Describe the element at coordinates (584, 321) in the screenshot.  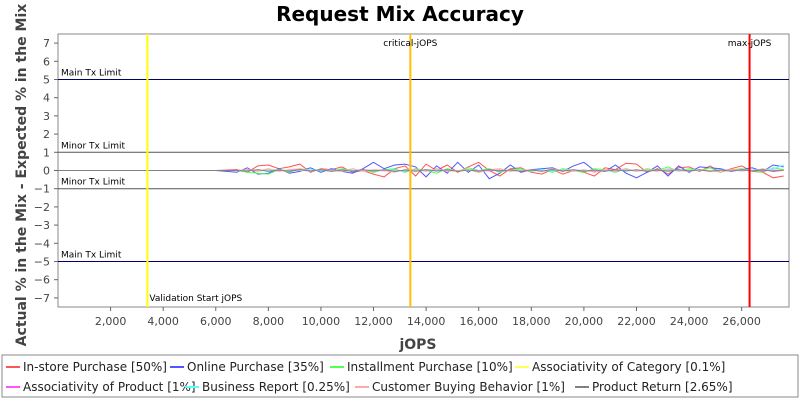
I see `x-tick-label: 20,000` at that location.